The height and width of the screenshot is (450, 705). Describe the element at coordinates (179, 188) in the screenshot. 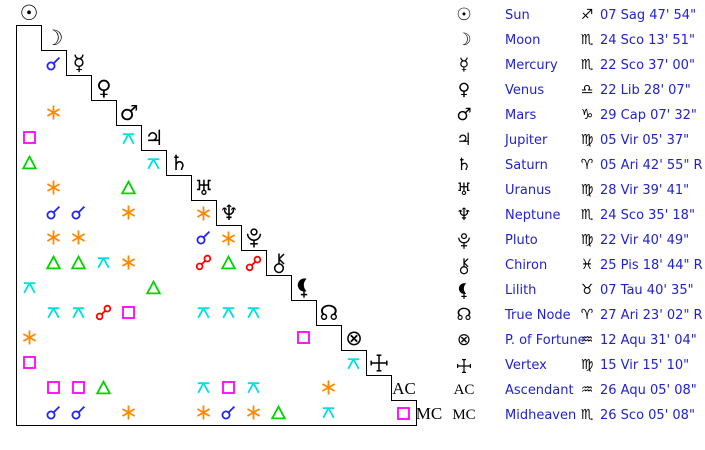

I see `aspect-cell-uranus-saturn` at that location.